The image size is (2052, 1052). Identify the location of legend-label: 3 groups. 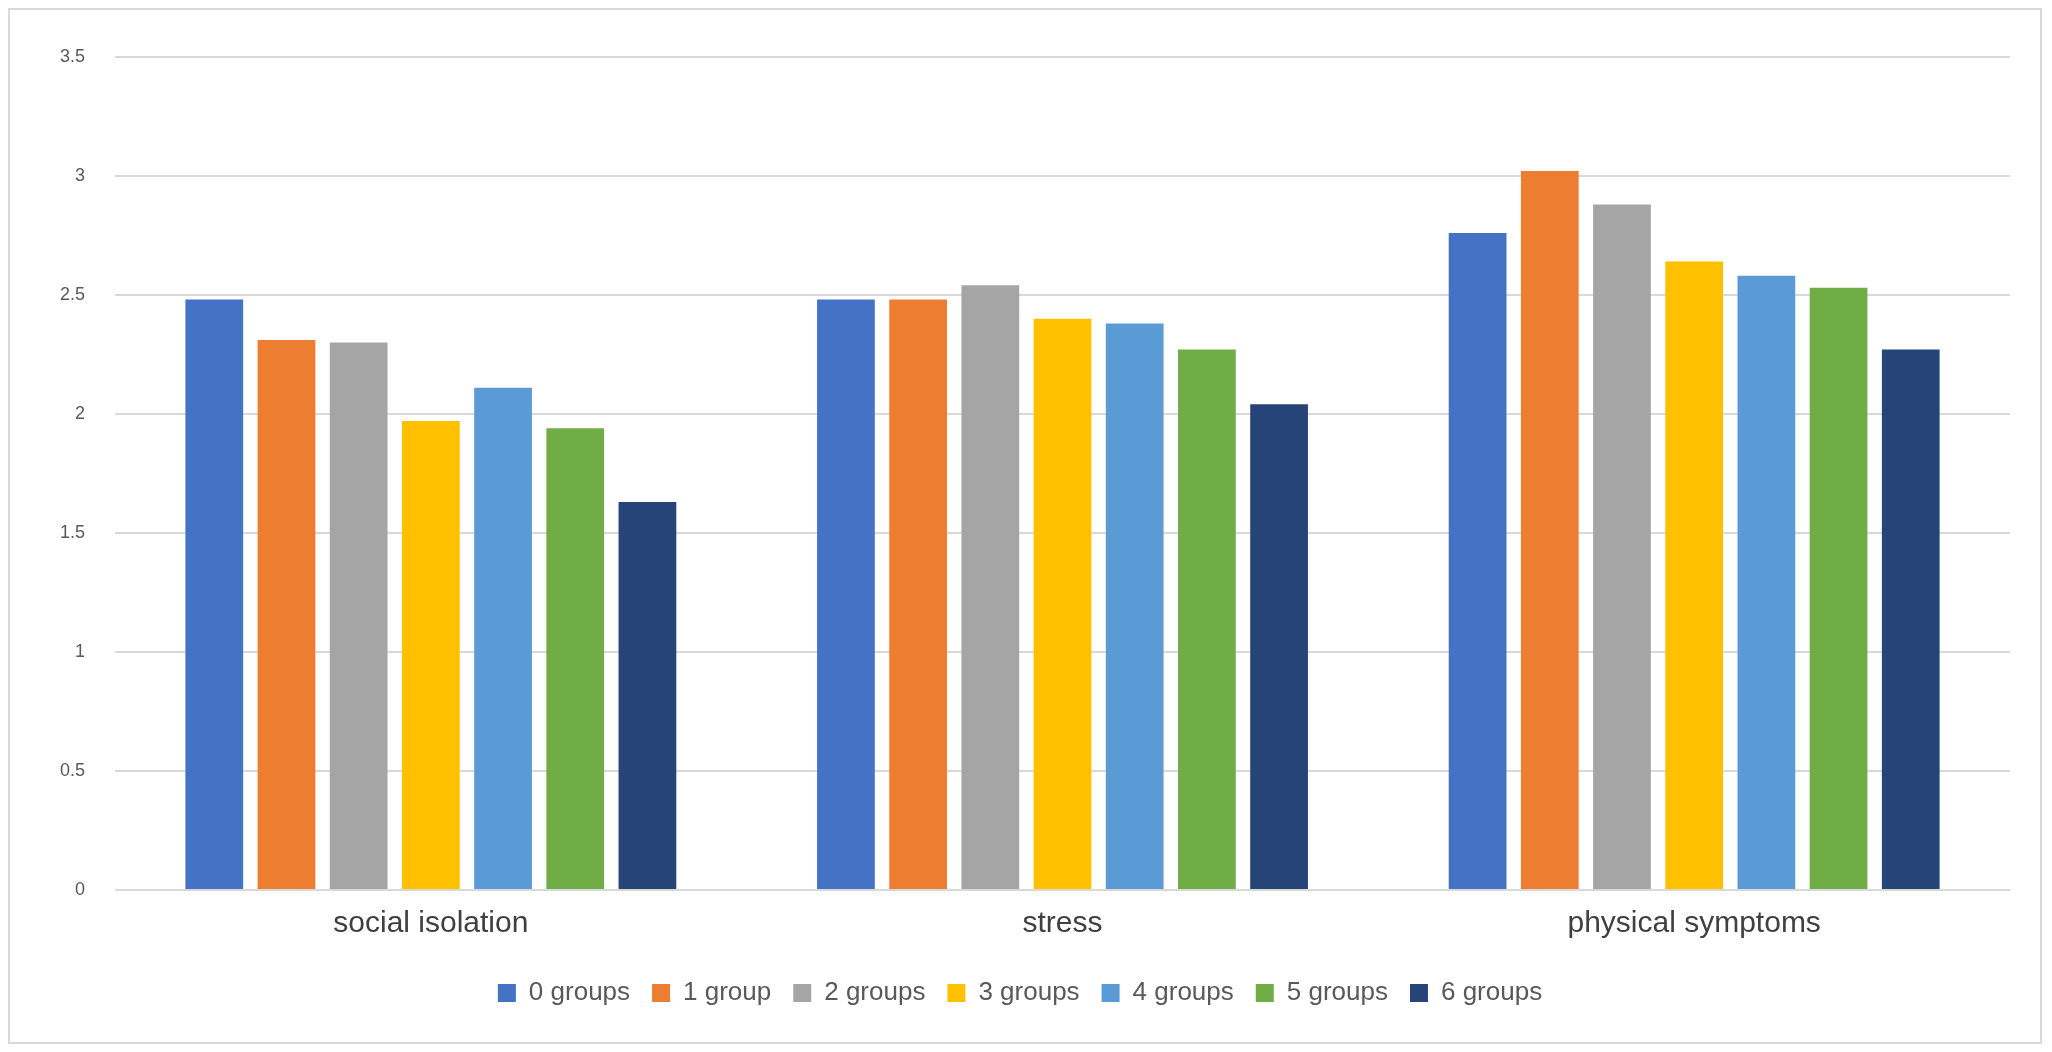
(1029, 991).